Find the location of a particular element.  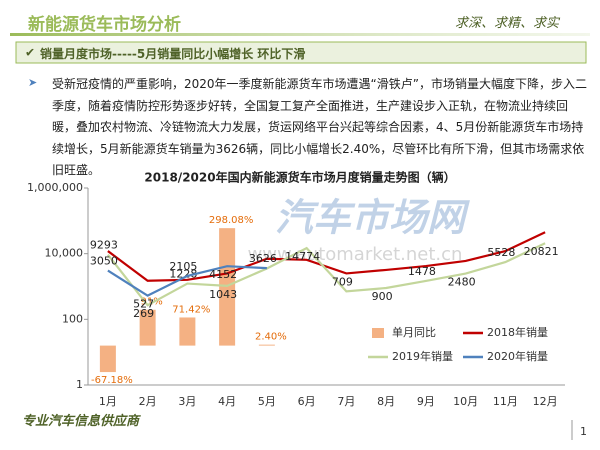

x-tick-label: 4月 is located at coordinates (227, 401).